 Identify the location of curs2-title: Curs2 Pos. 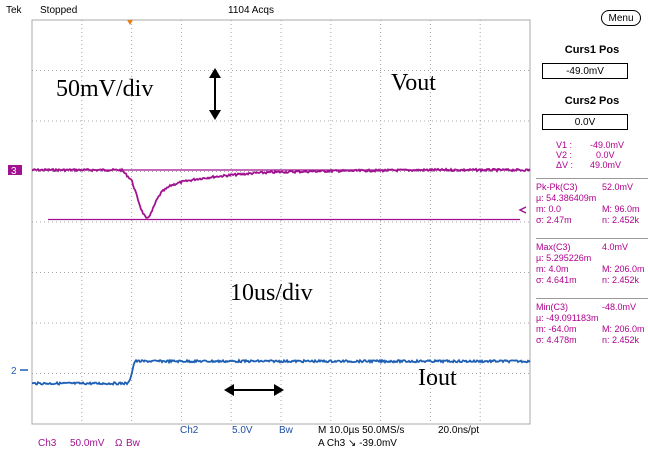
(592, 101).